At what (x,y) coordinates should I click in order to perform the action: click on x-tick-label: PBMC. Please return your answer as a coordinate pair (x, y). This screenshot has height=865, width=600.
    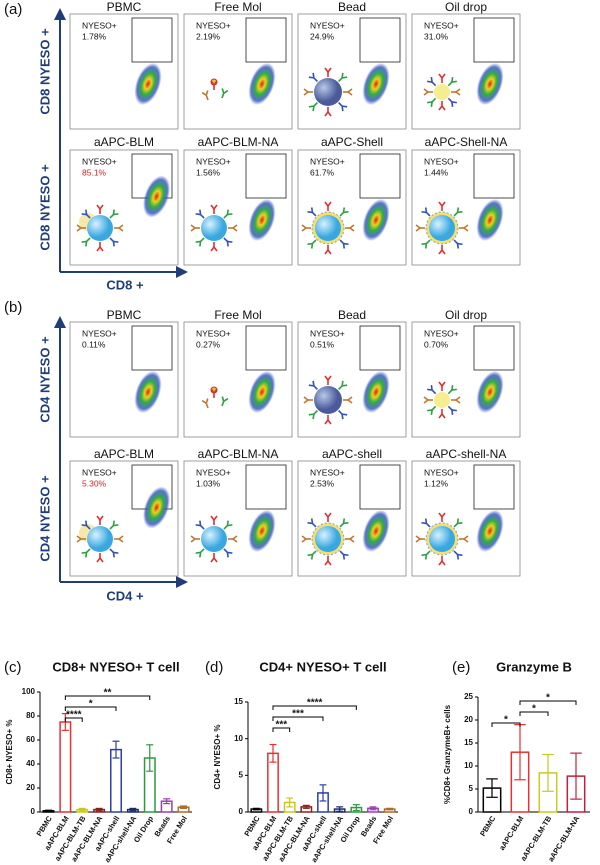
    Looking at the image, I should click on (488, 826).